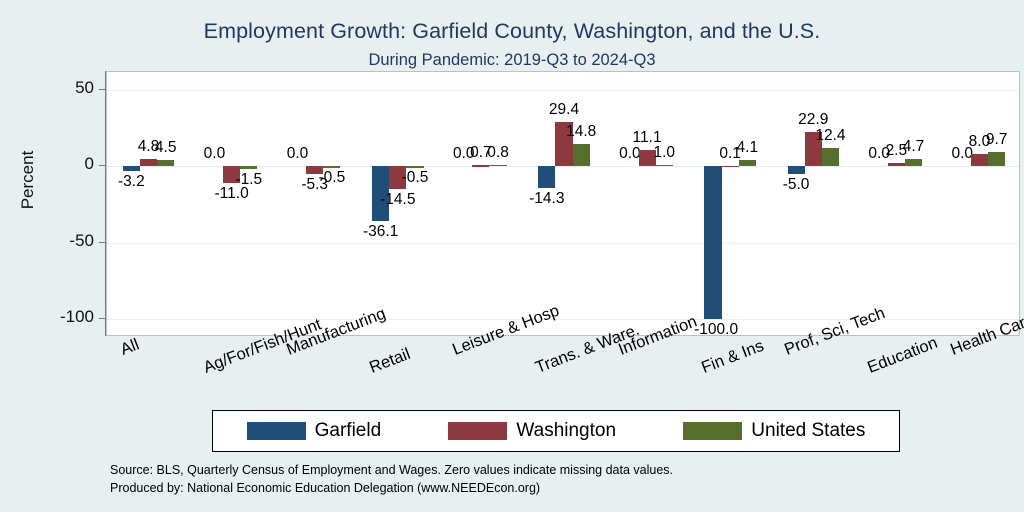  Describe the element at coordinates (512, 60) in the screenshot. I see `chart-subtitle: During Pandemic: 2019-Q3 to 2024-Q3` at that location.